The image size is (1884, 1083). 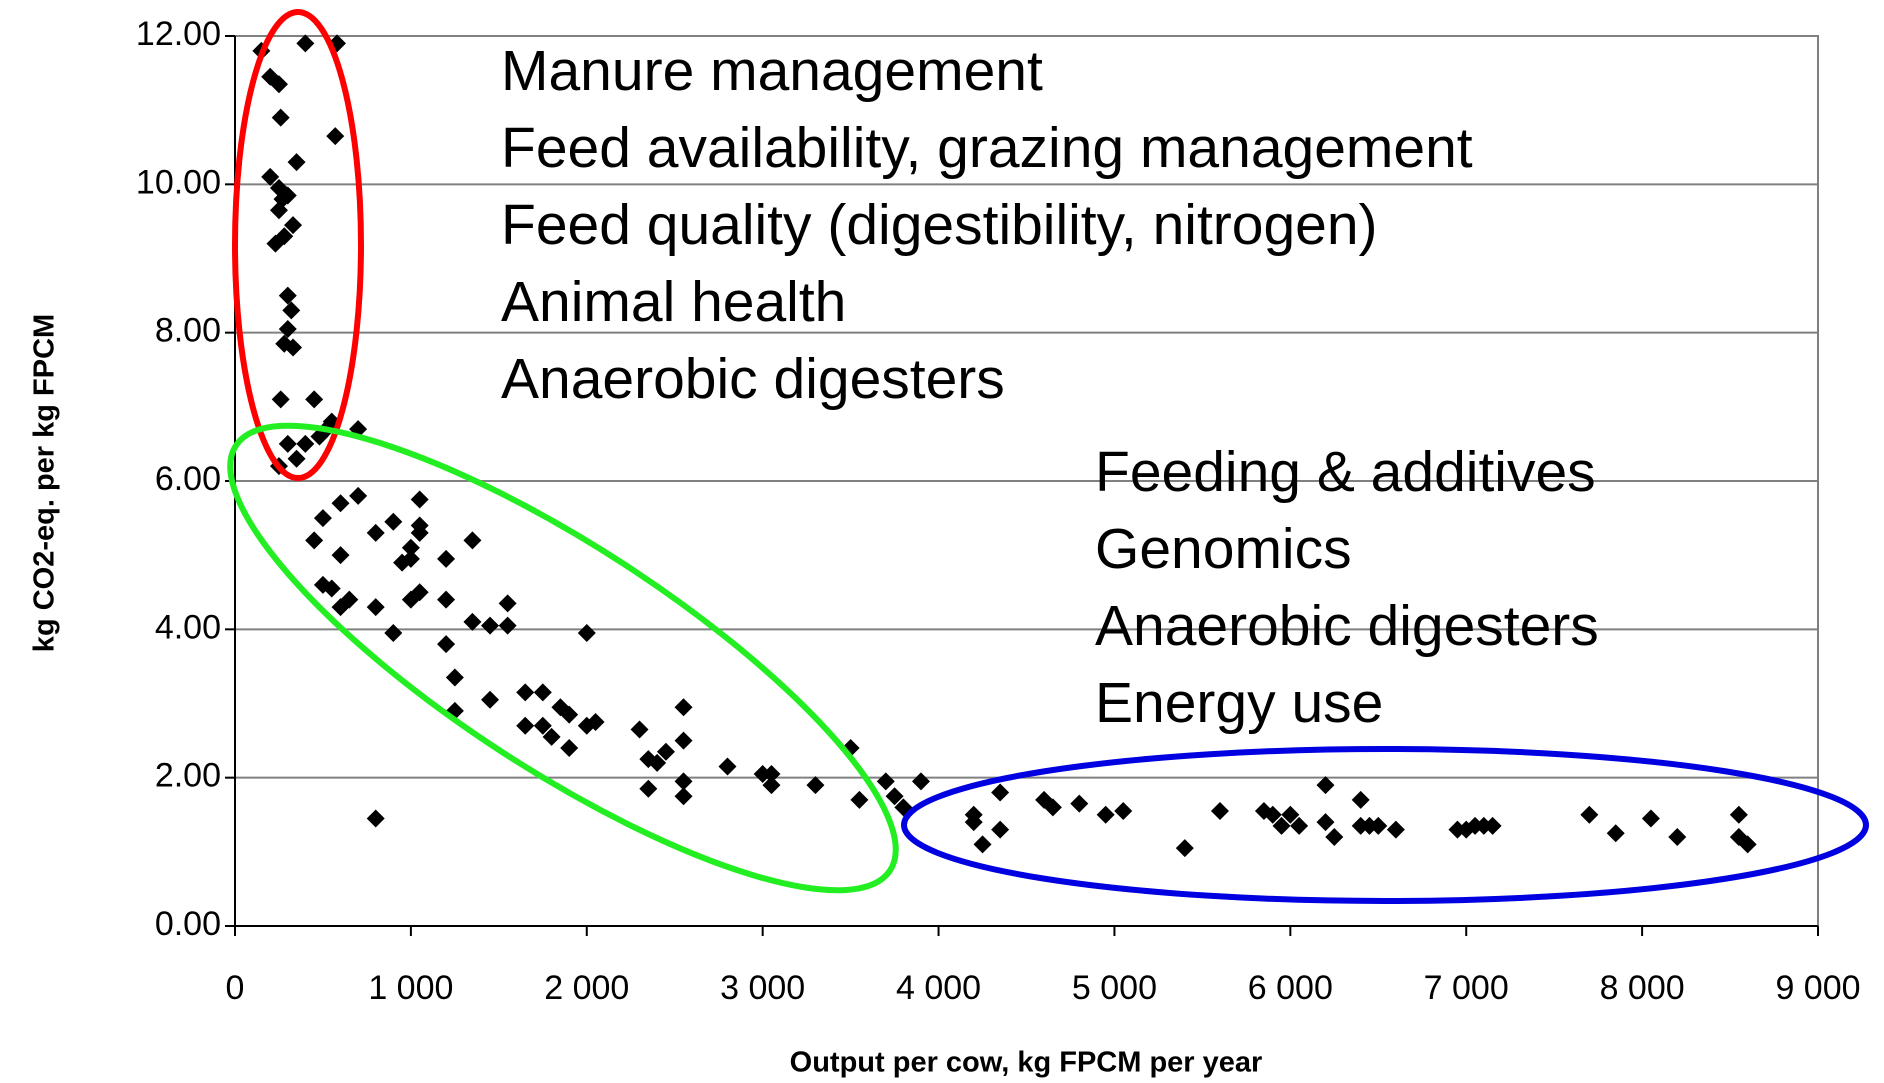 I want to click on annotation: Energy use, so click(x=1239, y=703).